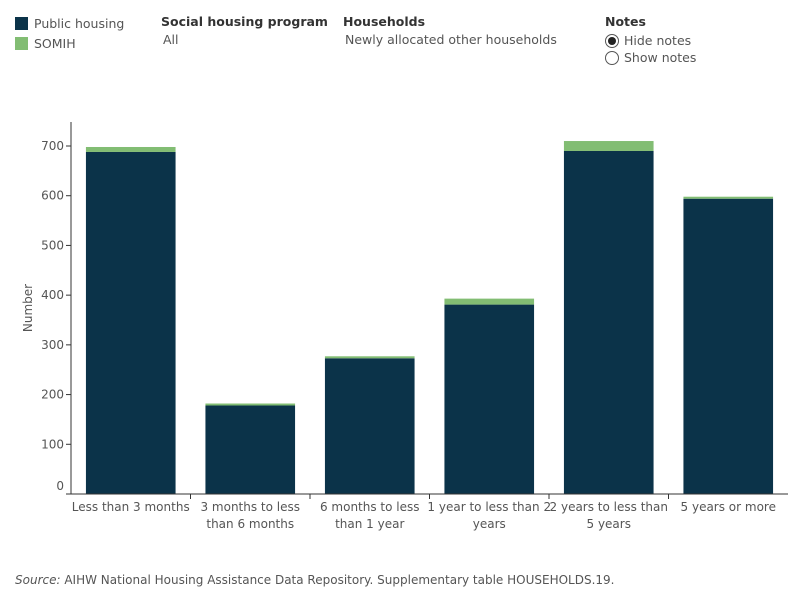  I want to click on notes-filter-title: Notes, so click(625, 21).